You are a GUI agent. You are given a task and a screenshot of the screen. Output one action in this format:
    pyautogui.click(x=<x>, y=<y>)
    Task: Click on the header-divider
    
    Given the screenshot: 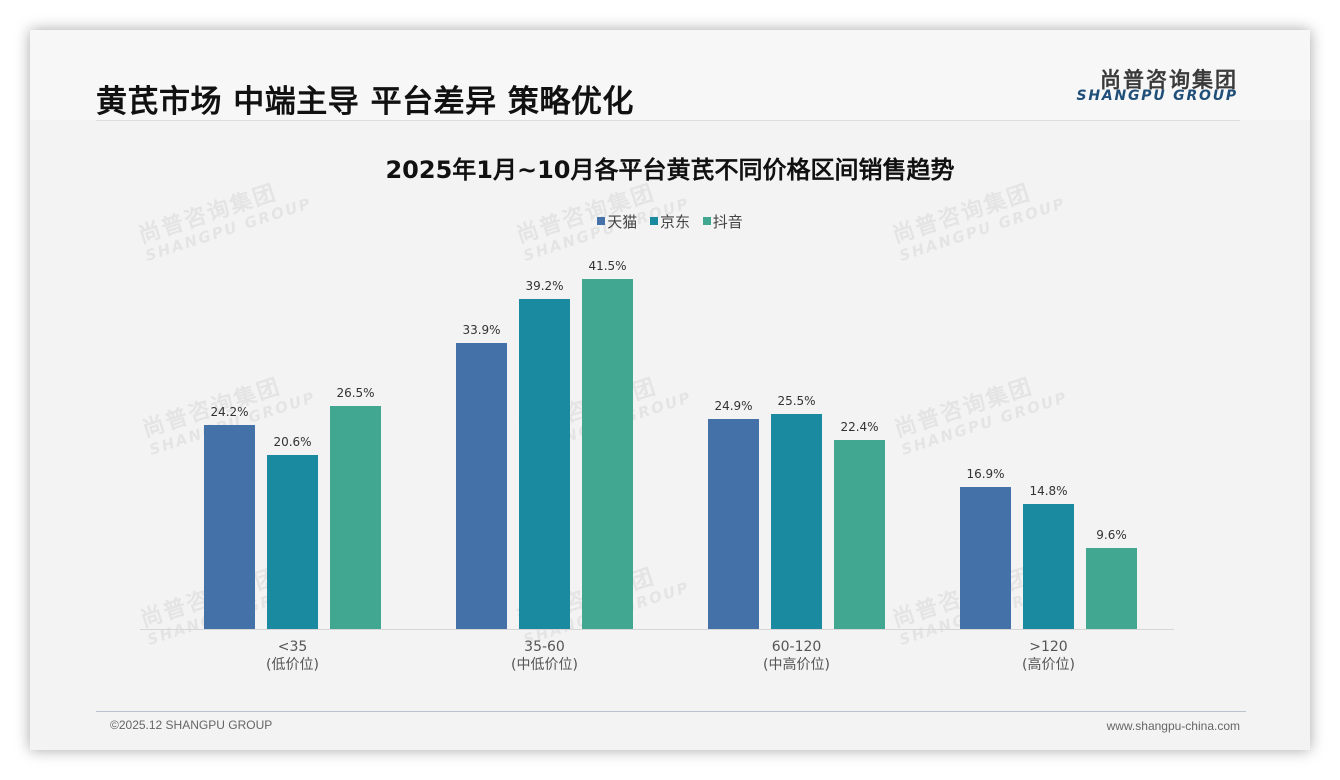 What is the action you would take?
    pyautogui.click(x=668, y=120)
    